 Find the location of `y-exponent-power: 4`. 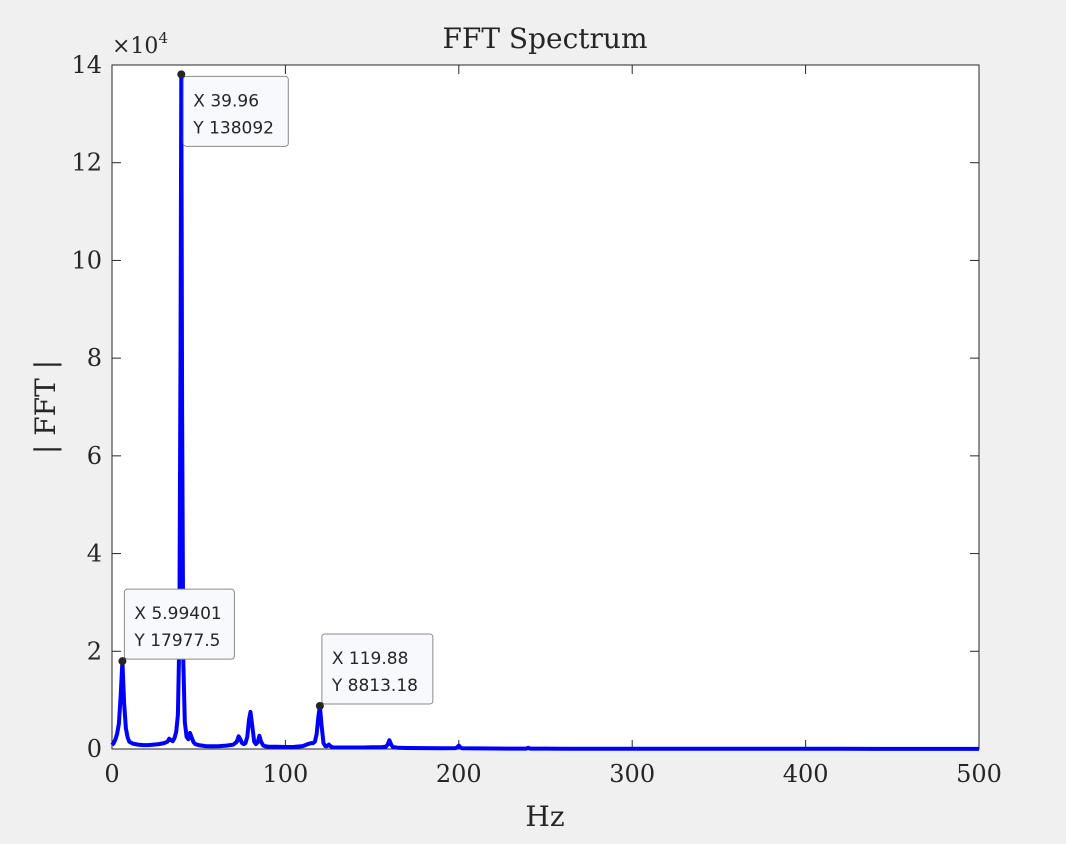

y-exponent-power: 4 is located at coordinates (163, 38).